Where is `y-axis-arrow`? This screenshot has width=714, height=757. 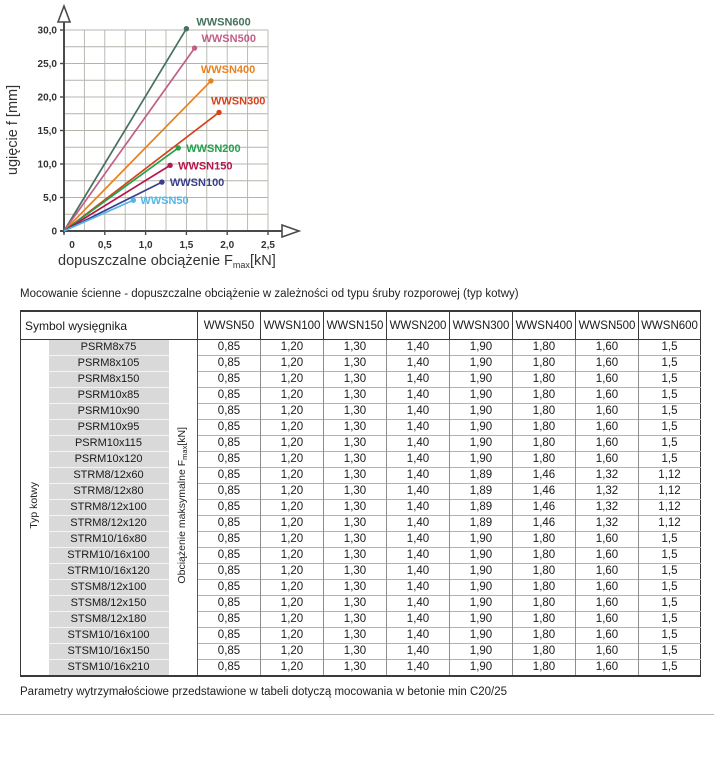 y-axis-arrow is located at coordinates (64, 13).